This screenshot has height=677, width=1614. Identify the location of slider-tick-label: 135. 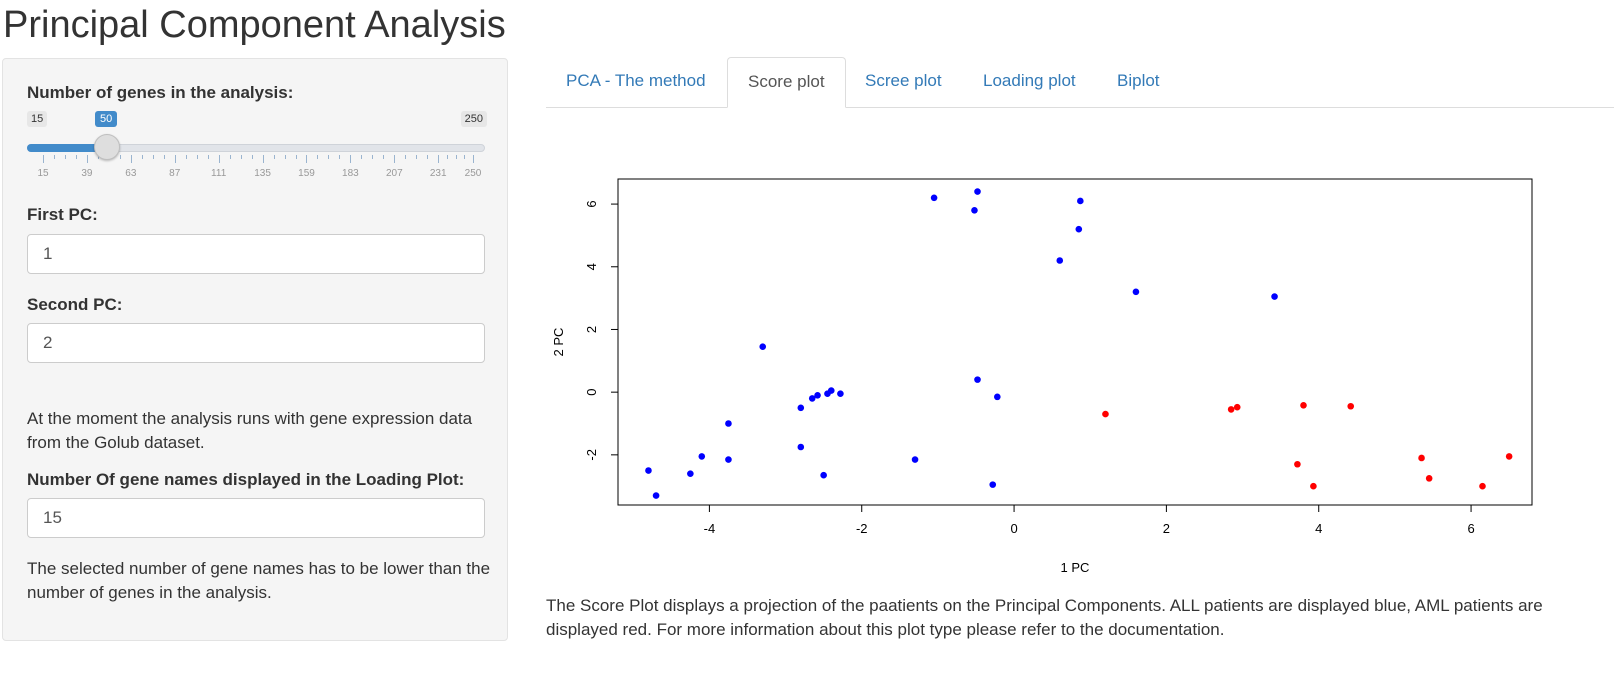
(262, 173).